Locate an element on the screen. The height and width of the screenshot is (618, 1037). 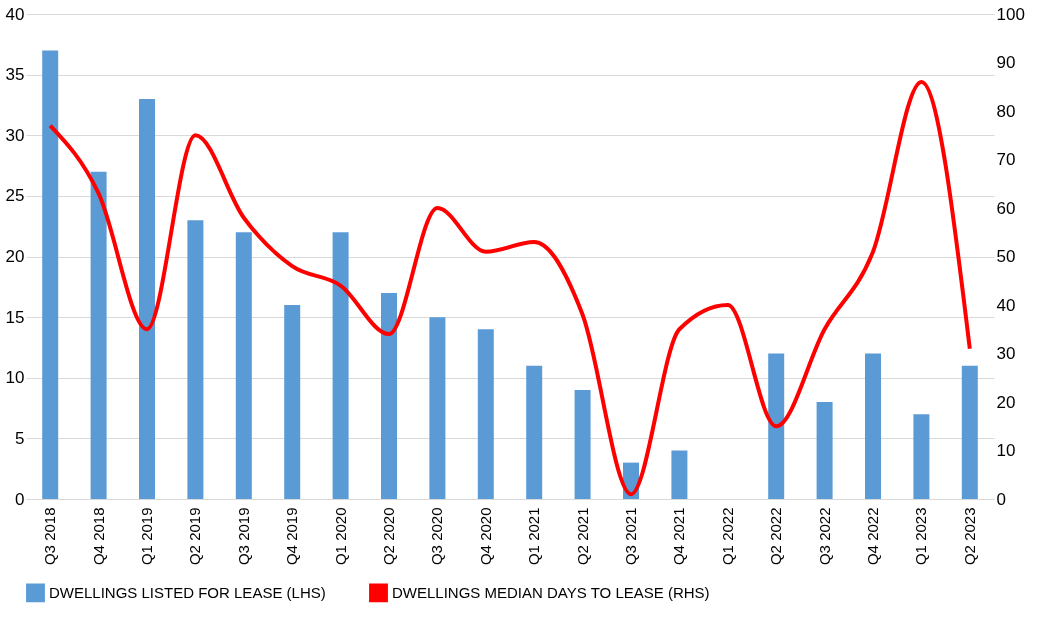
y2-tick-label: 30 is located at coordinates (1006, 353).